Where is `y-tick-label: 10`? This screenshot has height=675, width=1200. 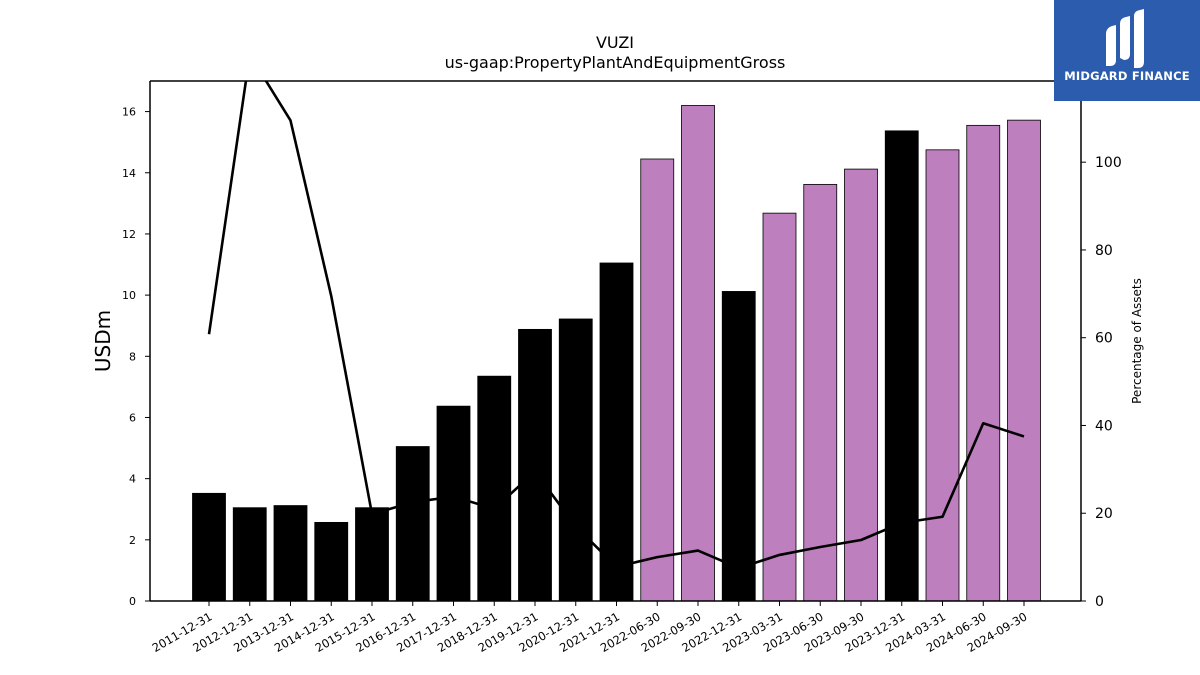
y-tick-label: 10 is located at coordinates (129, 295).